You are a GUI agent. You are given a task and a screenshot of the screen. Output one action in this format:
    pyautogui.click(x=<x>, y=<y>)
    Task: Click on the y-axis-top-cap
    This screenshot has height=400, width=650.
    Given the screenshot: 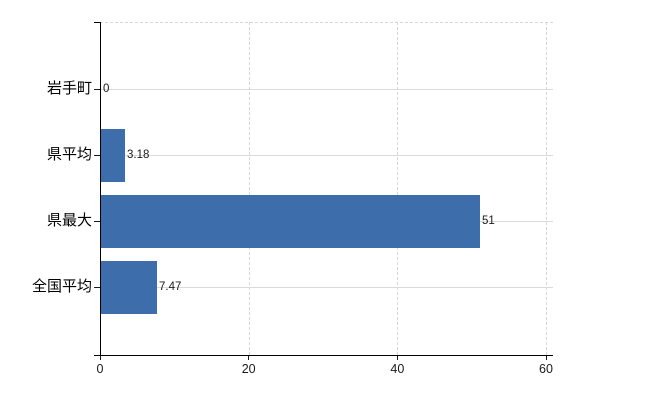 What is the action you would take?
    pyautogui.click(x=97, y=22)
    